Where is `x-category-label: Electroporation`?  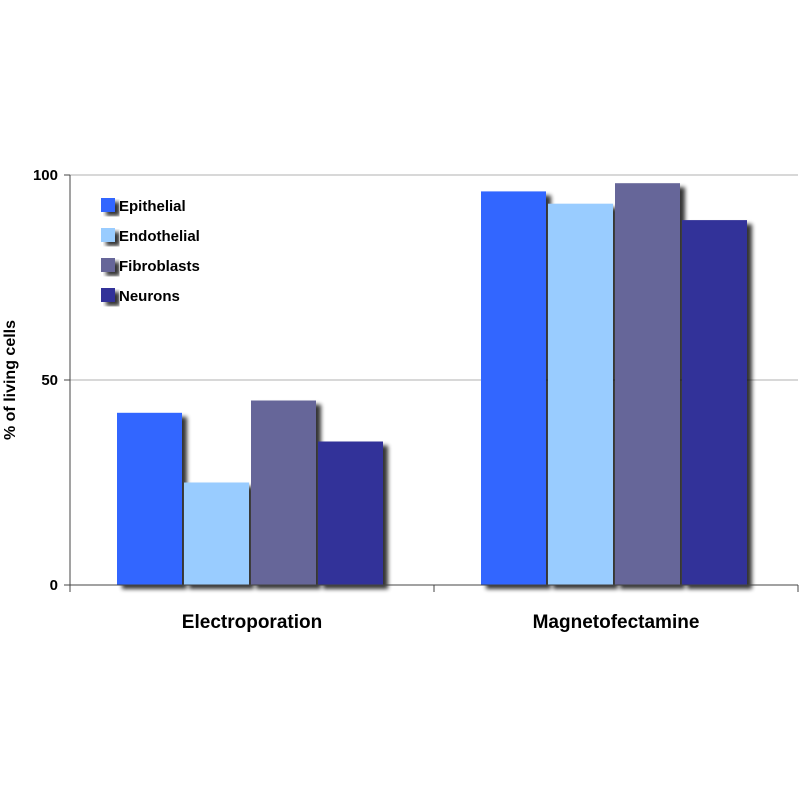
x-category-label: Electroporation is located at coordinates (252, 622).